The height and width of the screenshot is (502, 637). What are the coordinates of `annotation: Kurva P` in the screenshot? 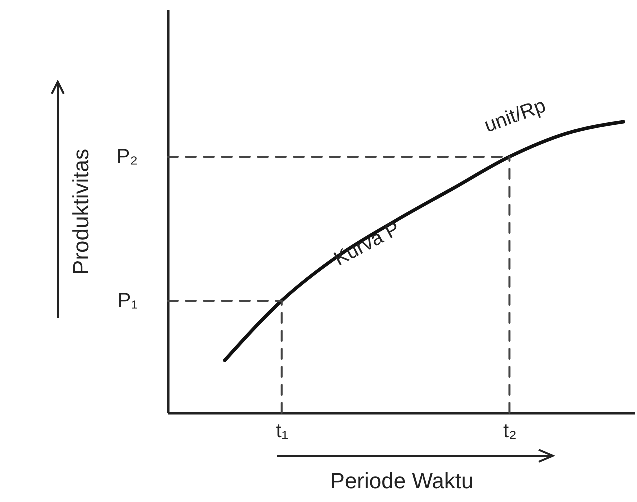 It's located at (367, 244).